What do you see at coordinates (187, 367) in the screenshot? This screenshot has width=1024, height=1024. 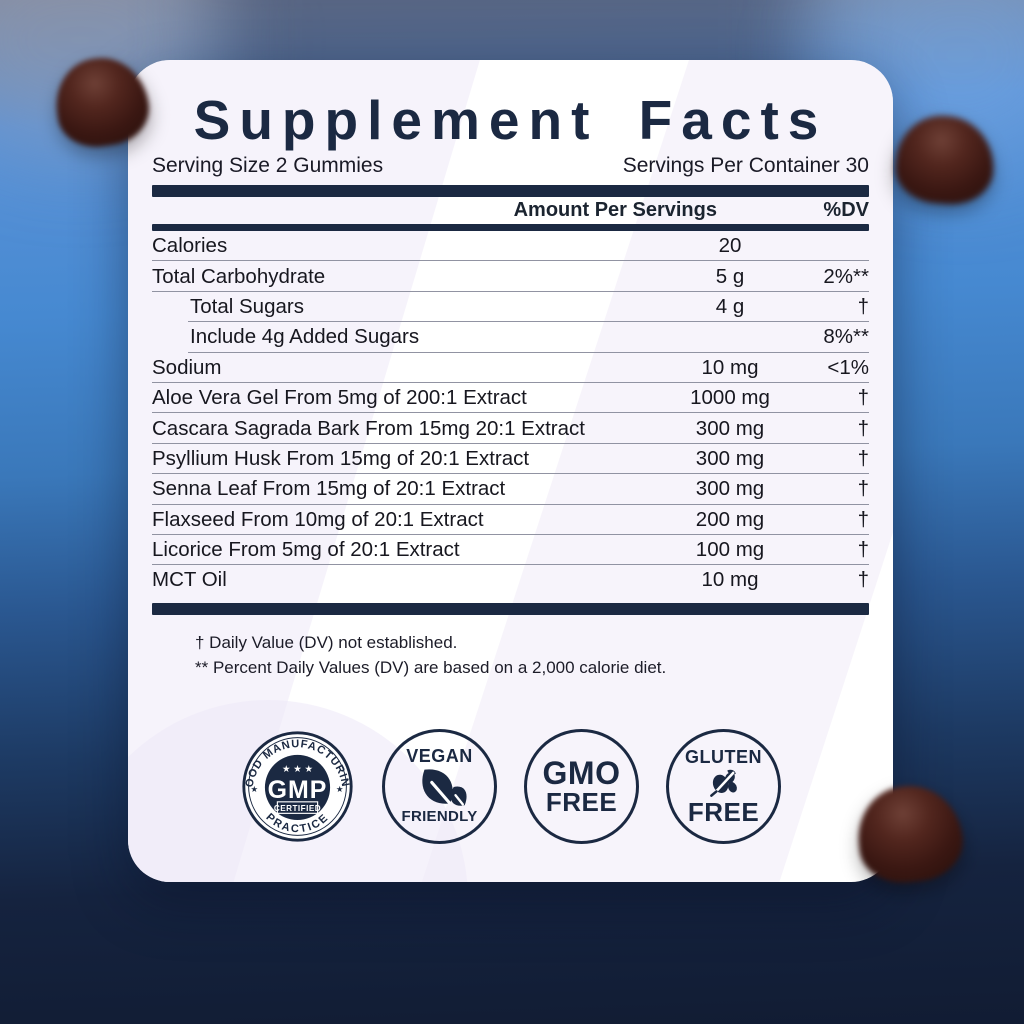 I see `nutrient-name: Sodium` at bounding box center [187, 367].